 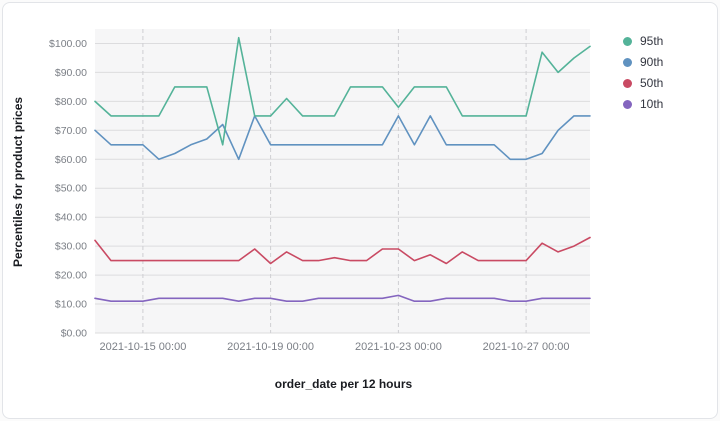 I want to click on legend-label: 50th, so click(x=652, y=83).